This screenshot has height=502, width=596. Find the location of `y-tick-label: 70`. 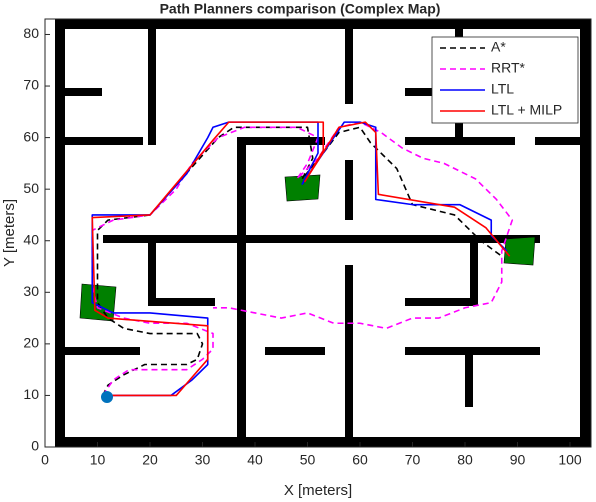

y-tick-label: 70 is located at coordinates (31, 85).